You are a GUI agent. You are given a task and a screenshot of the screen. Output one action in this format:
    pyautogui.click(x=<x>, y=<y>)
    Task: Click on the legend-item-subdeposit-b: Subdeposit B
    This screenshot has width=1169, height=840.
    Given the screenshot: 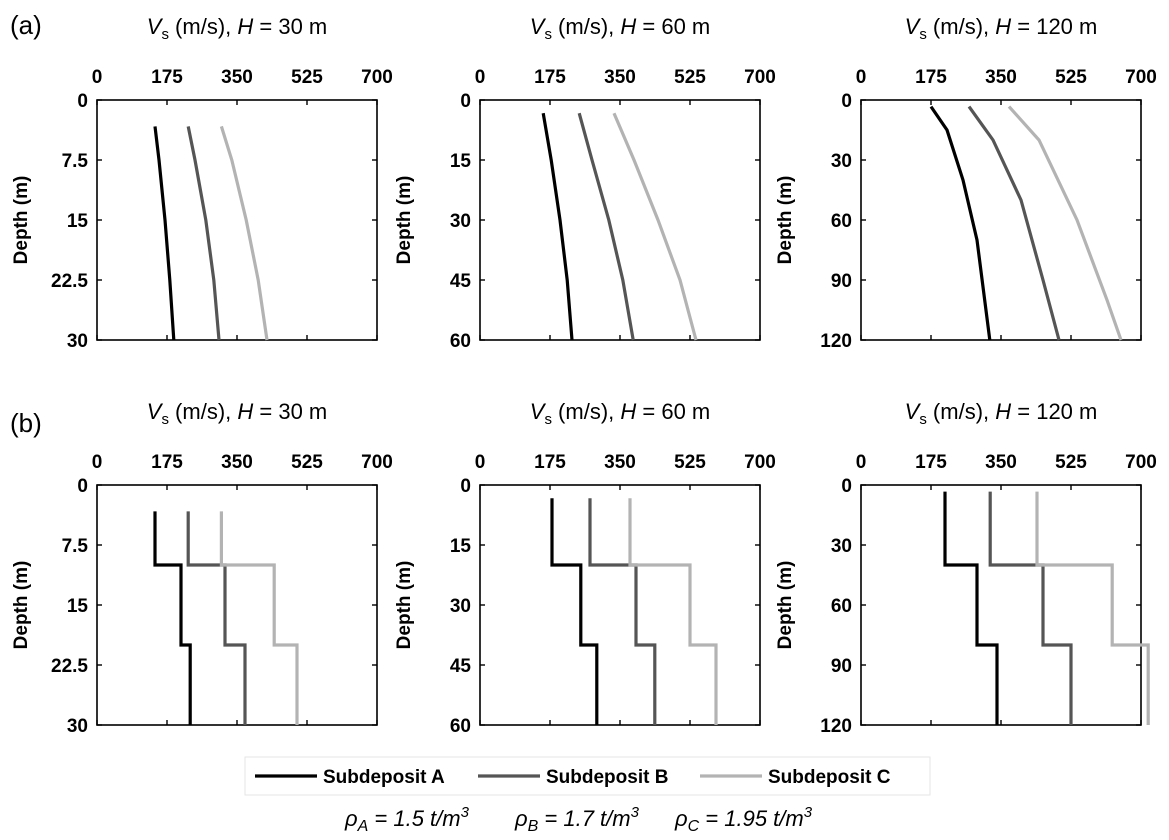 What is the action you would take?
    pyautogui.click(x=573, y=777)
    